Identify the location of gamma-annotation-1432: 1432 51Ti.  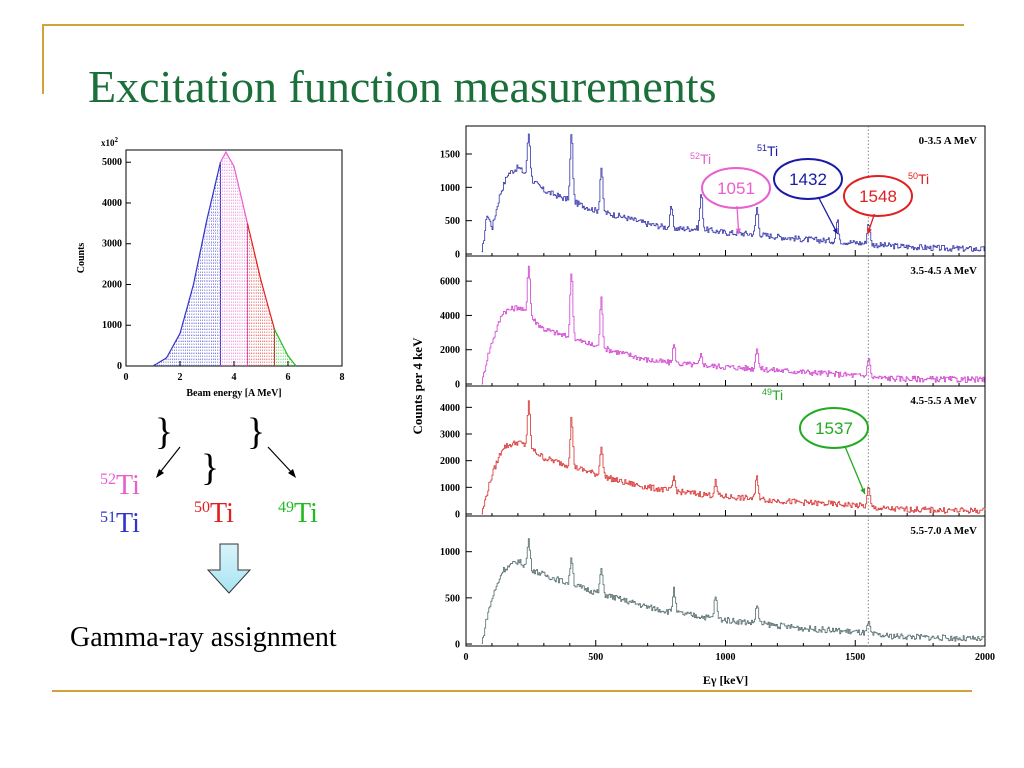
(800, 189).